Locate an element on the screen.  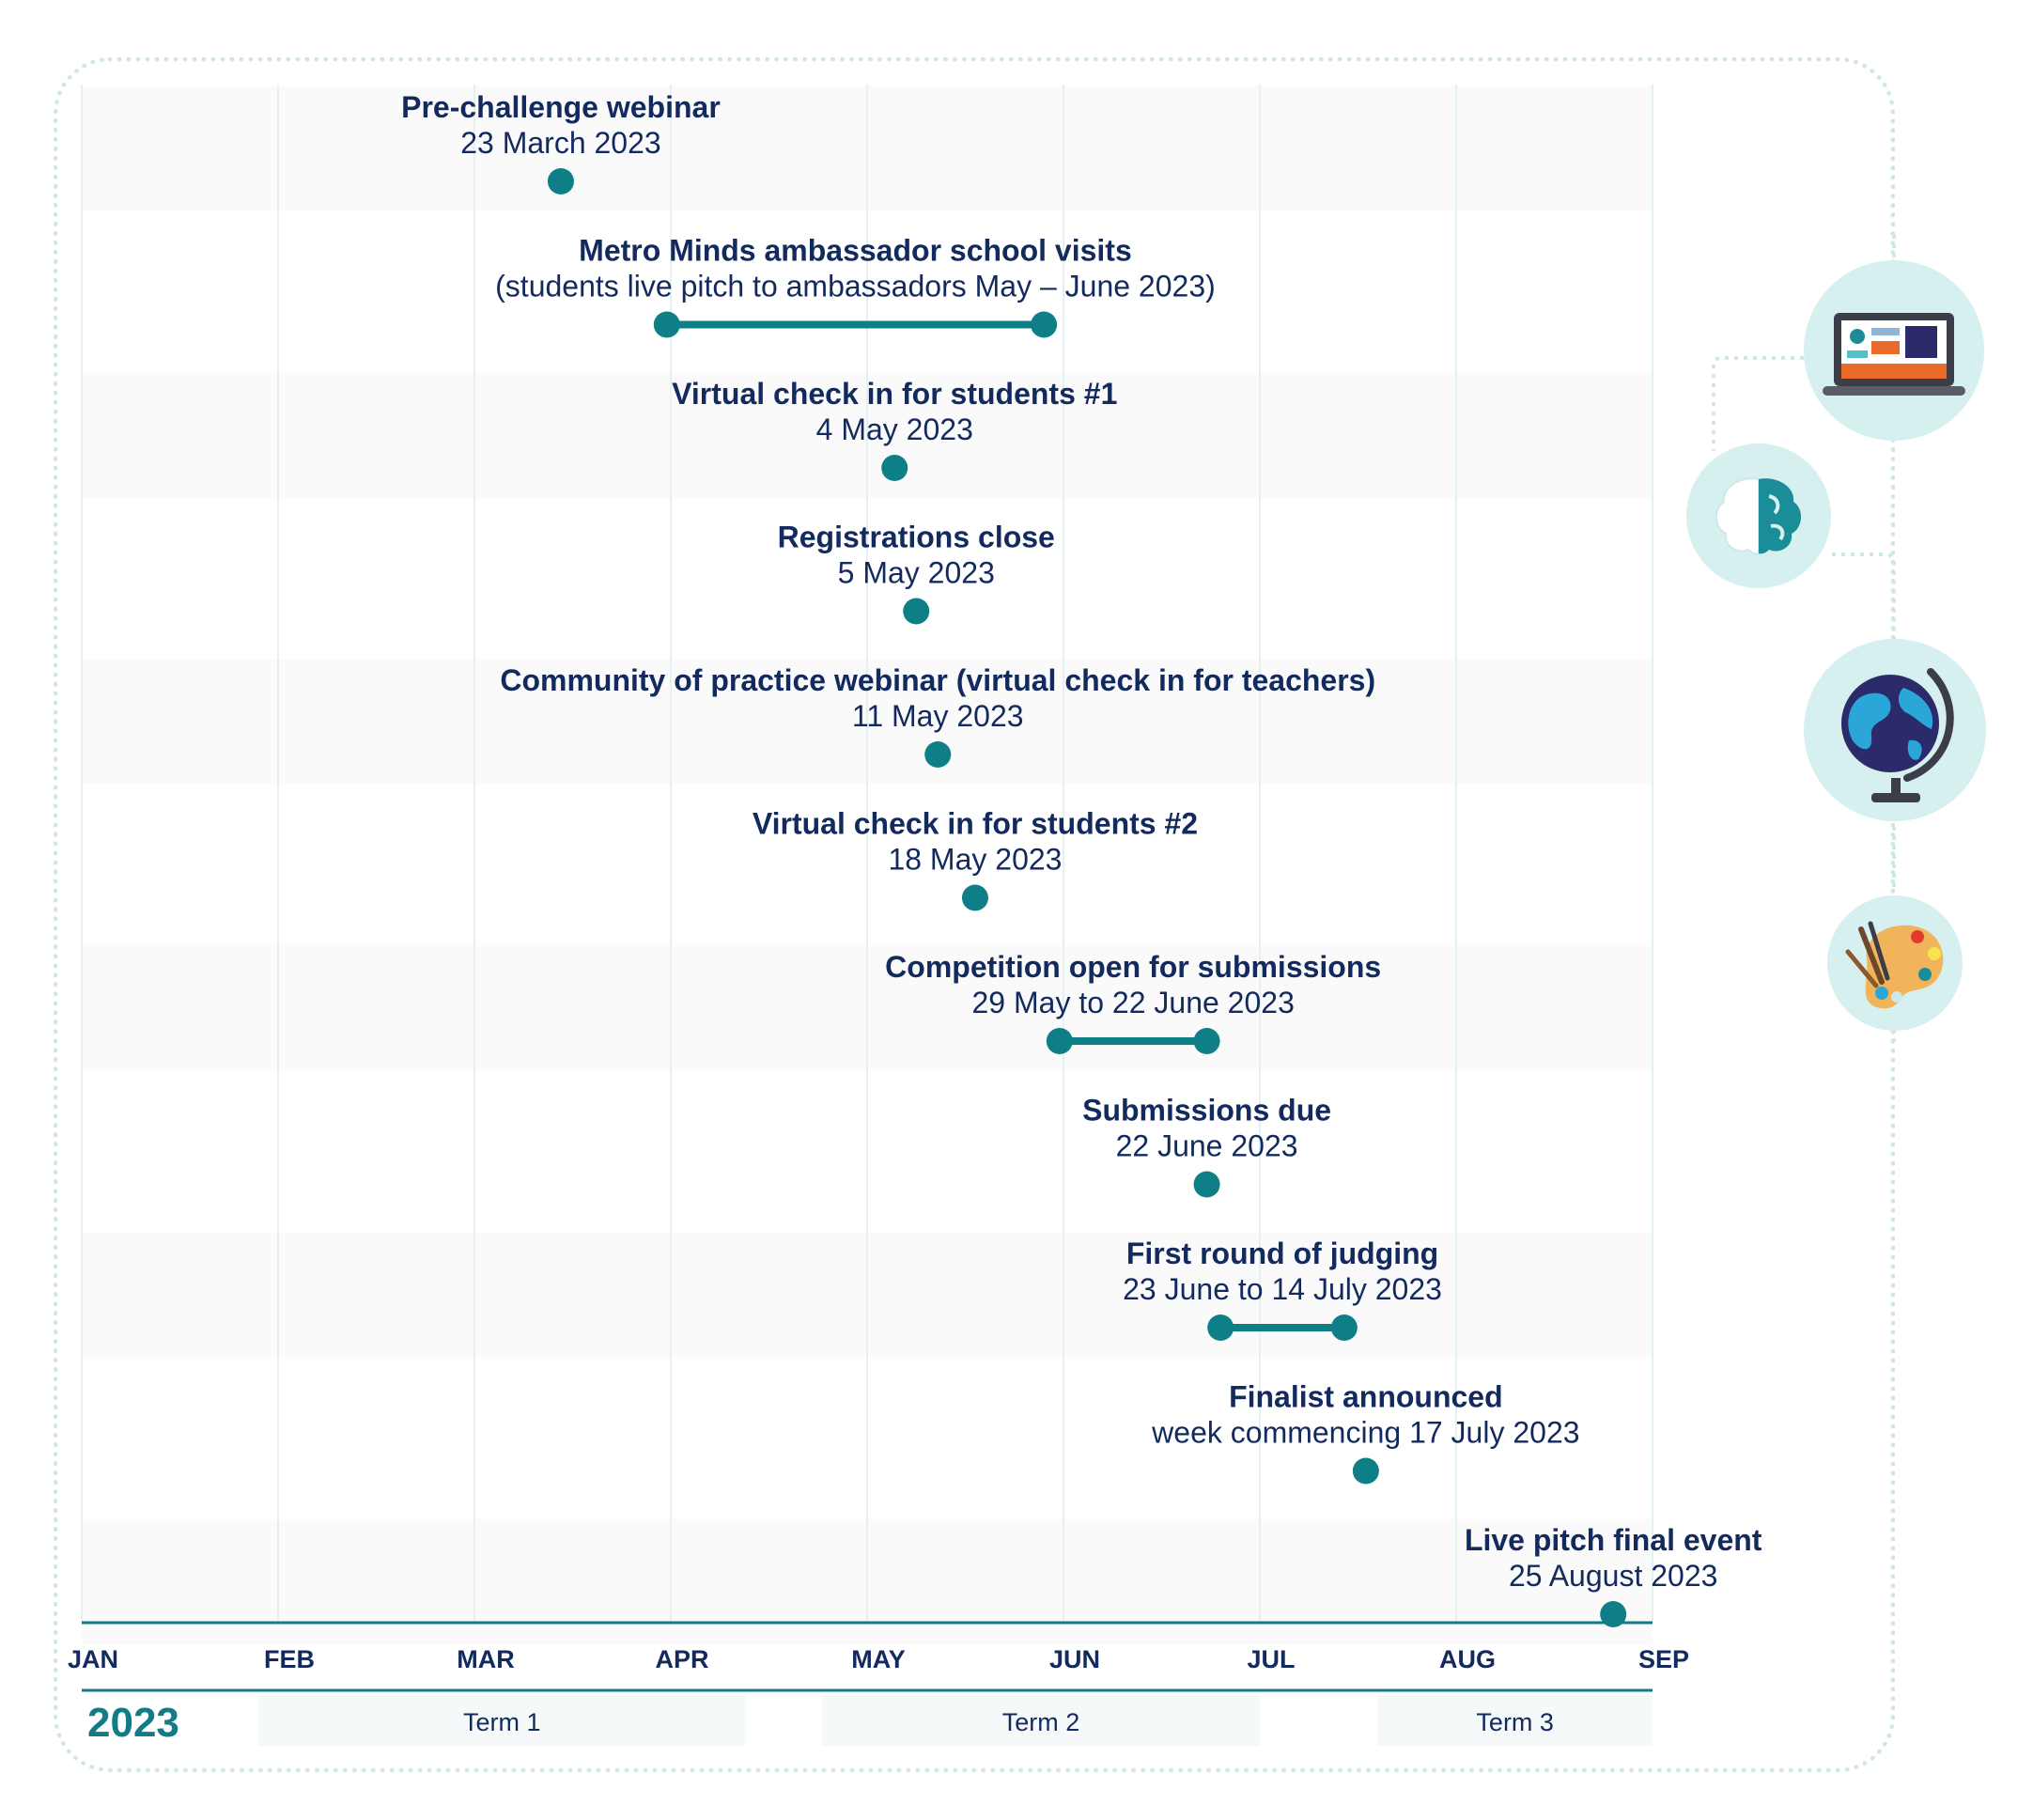
event-date: 11 May 2023 is located at coordinates (938, 716).